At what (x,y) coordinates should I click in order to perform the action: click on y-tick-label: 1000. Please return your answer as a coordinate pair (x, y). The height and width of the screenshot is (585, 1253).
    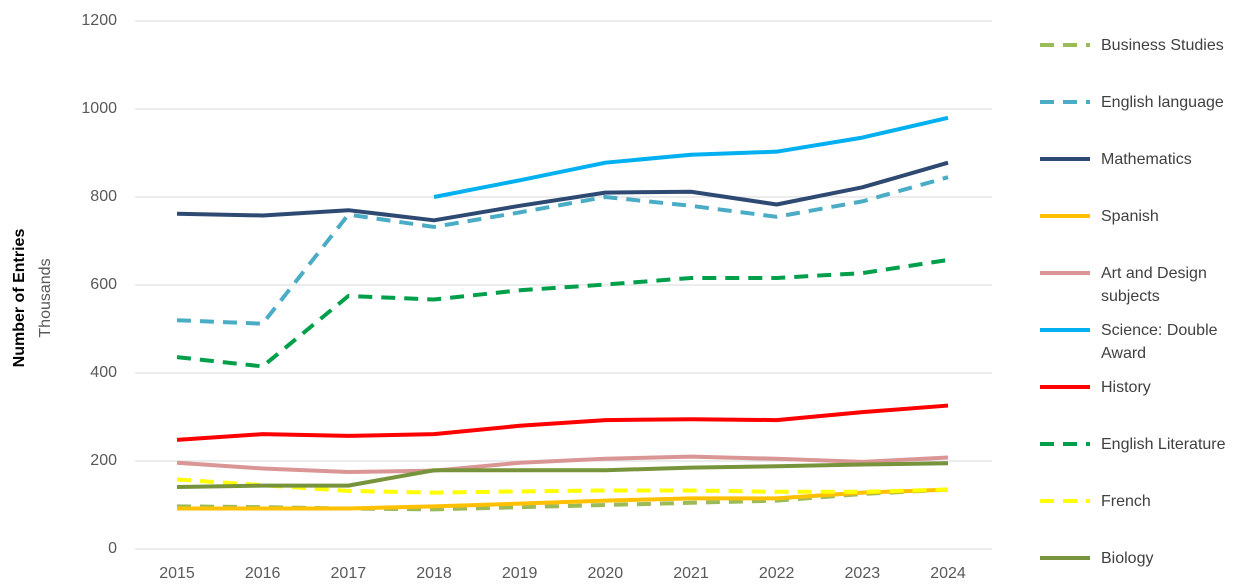
    Looking at the image, I should click on (99, 108).